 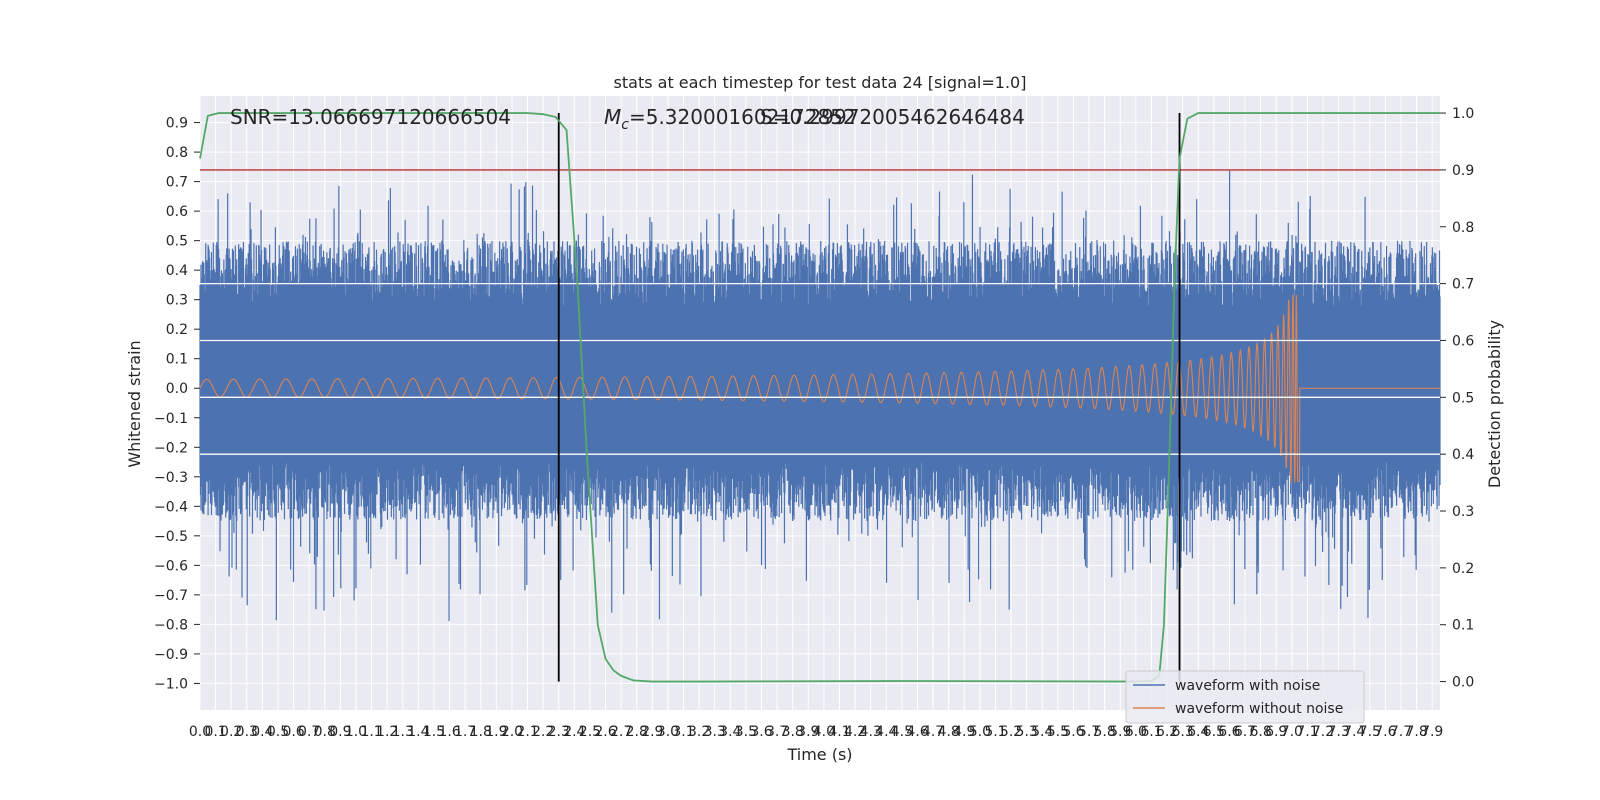 What do you see at coordinates (171, 537) in the screenshot?
I see `y-tick-label: −0.5` at bounding box center [171, 537].